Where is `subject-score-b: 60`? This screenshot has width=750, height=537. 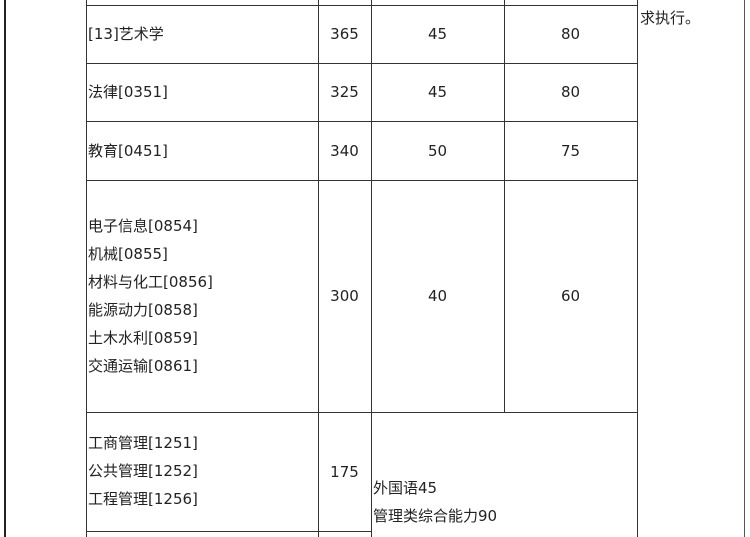 subject-score-b: 60 is located at coordinates (570, 296).